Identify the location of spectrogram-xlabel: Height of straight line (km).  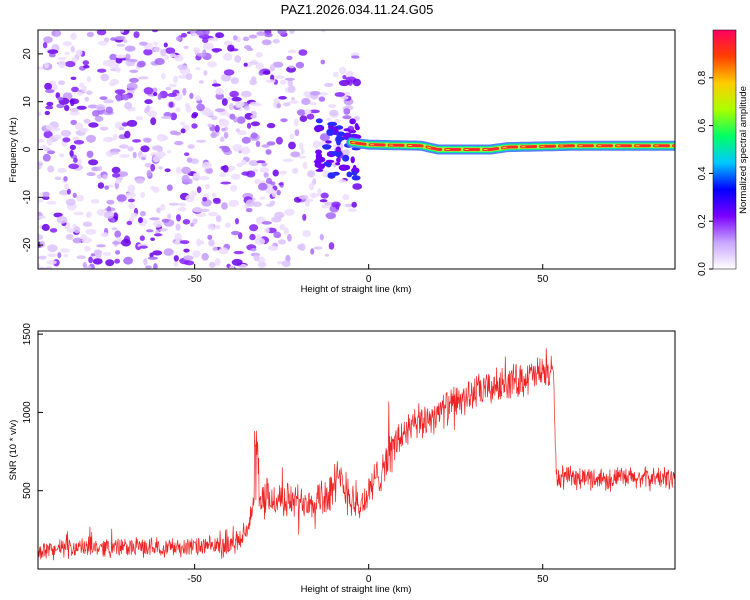
(356, 289).